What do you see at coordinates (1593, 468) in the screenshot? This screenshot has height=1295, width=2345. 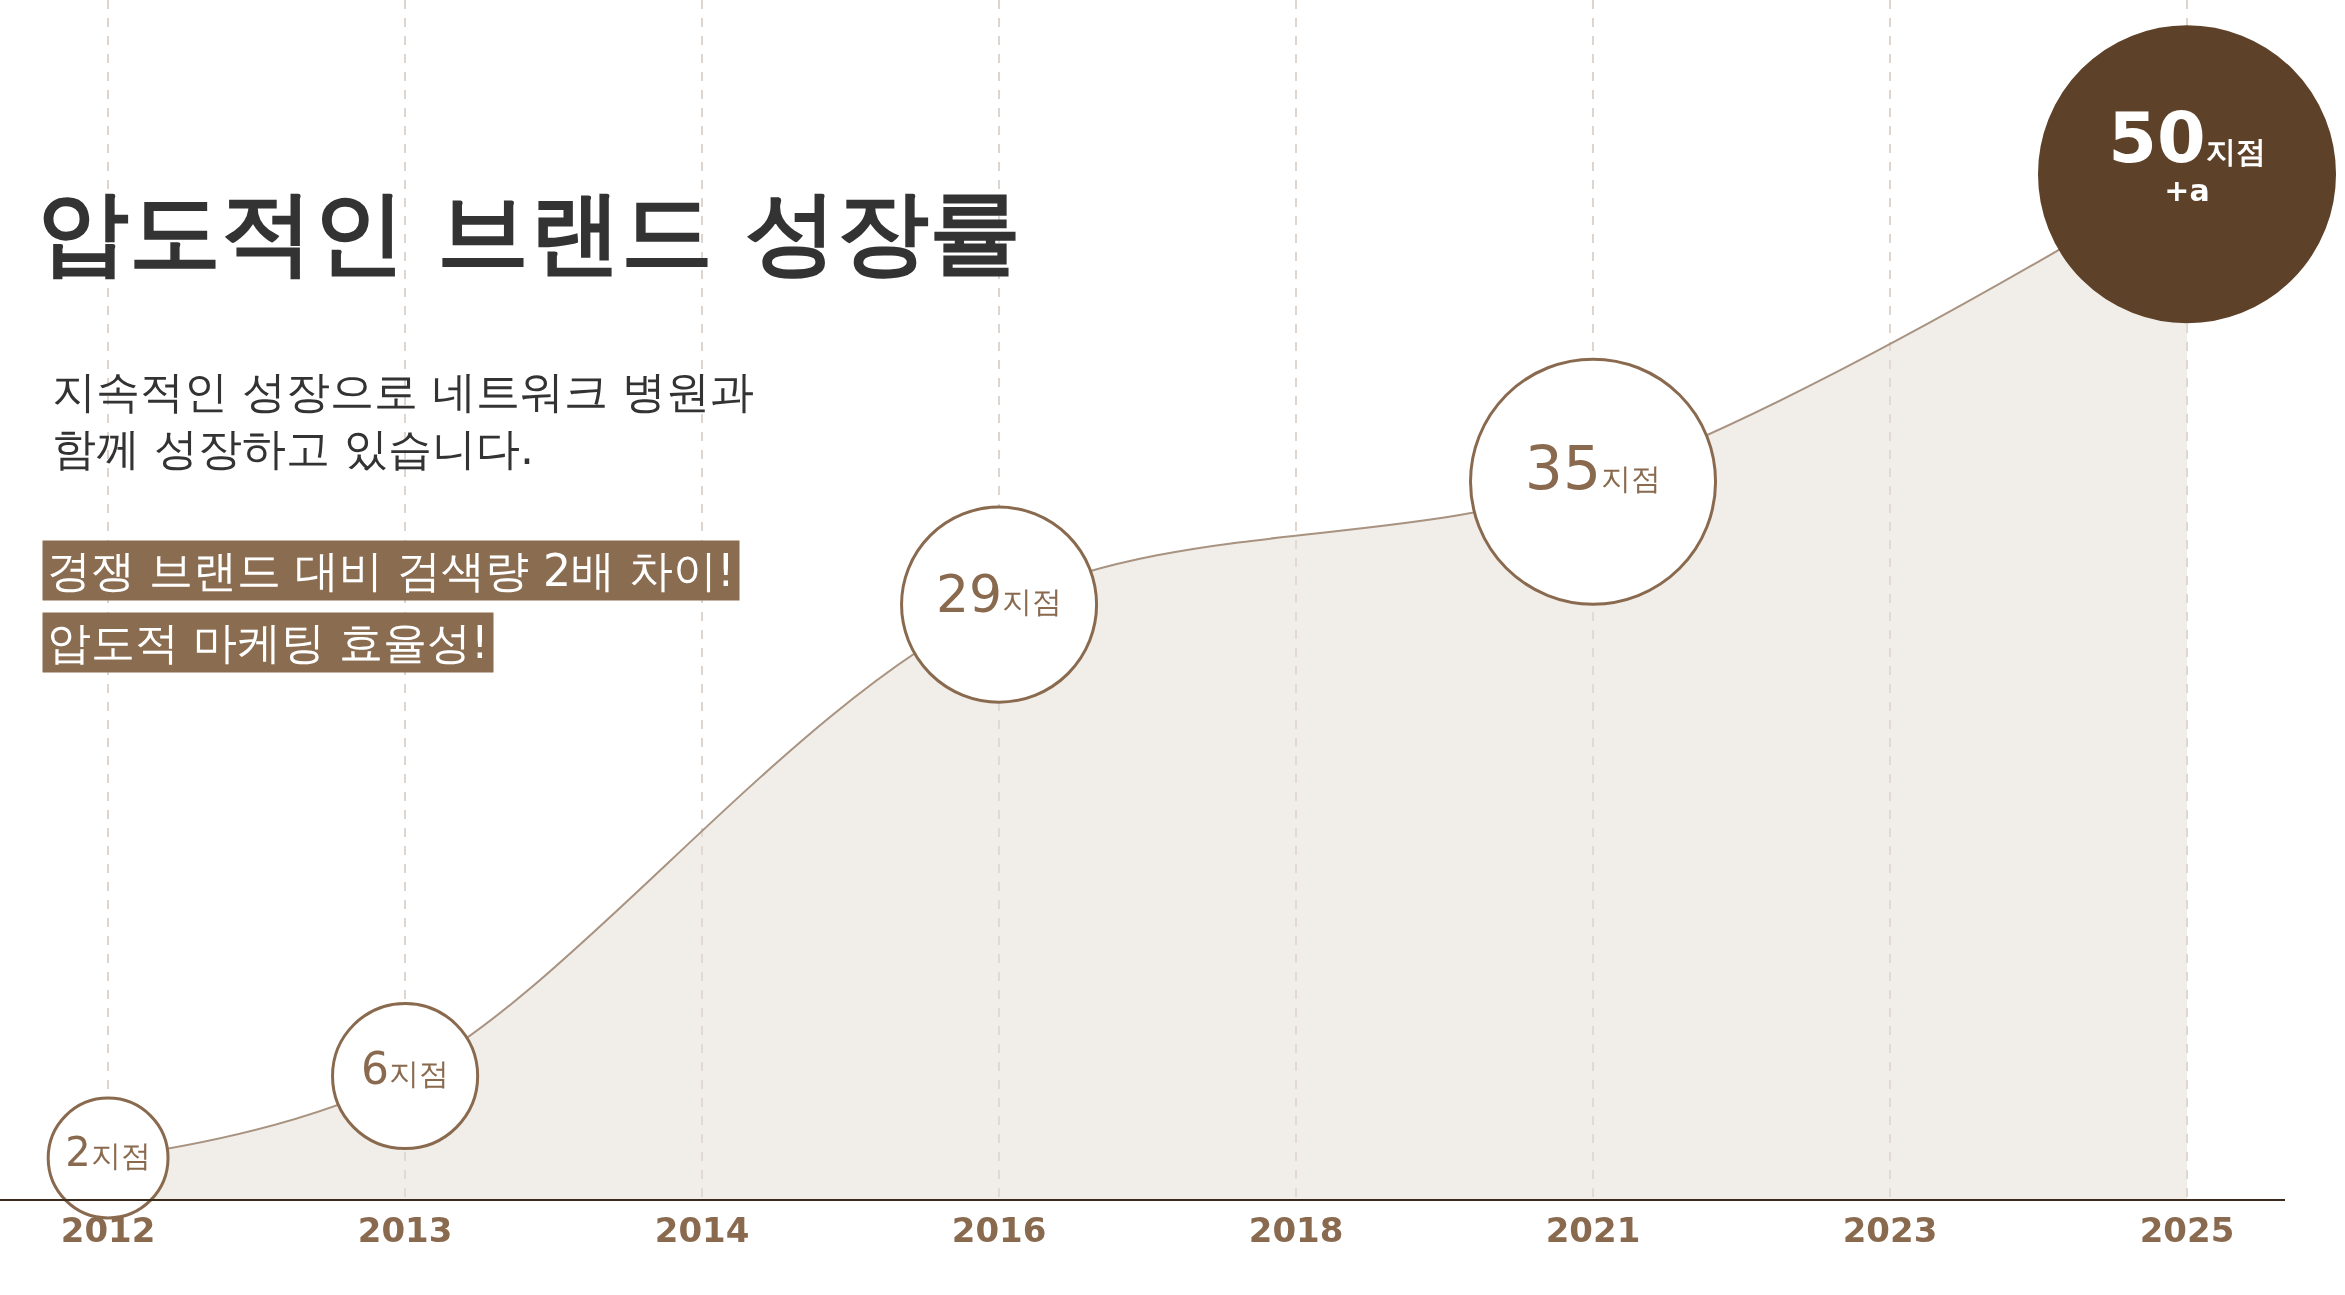 I see `data-label: 35지점` at bounding box center [1593, 468].